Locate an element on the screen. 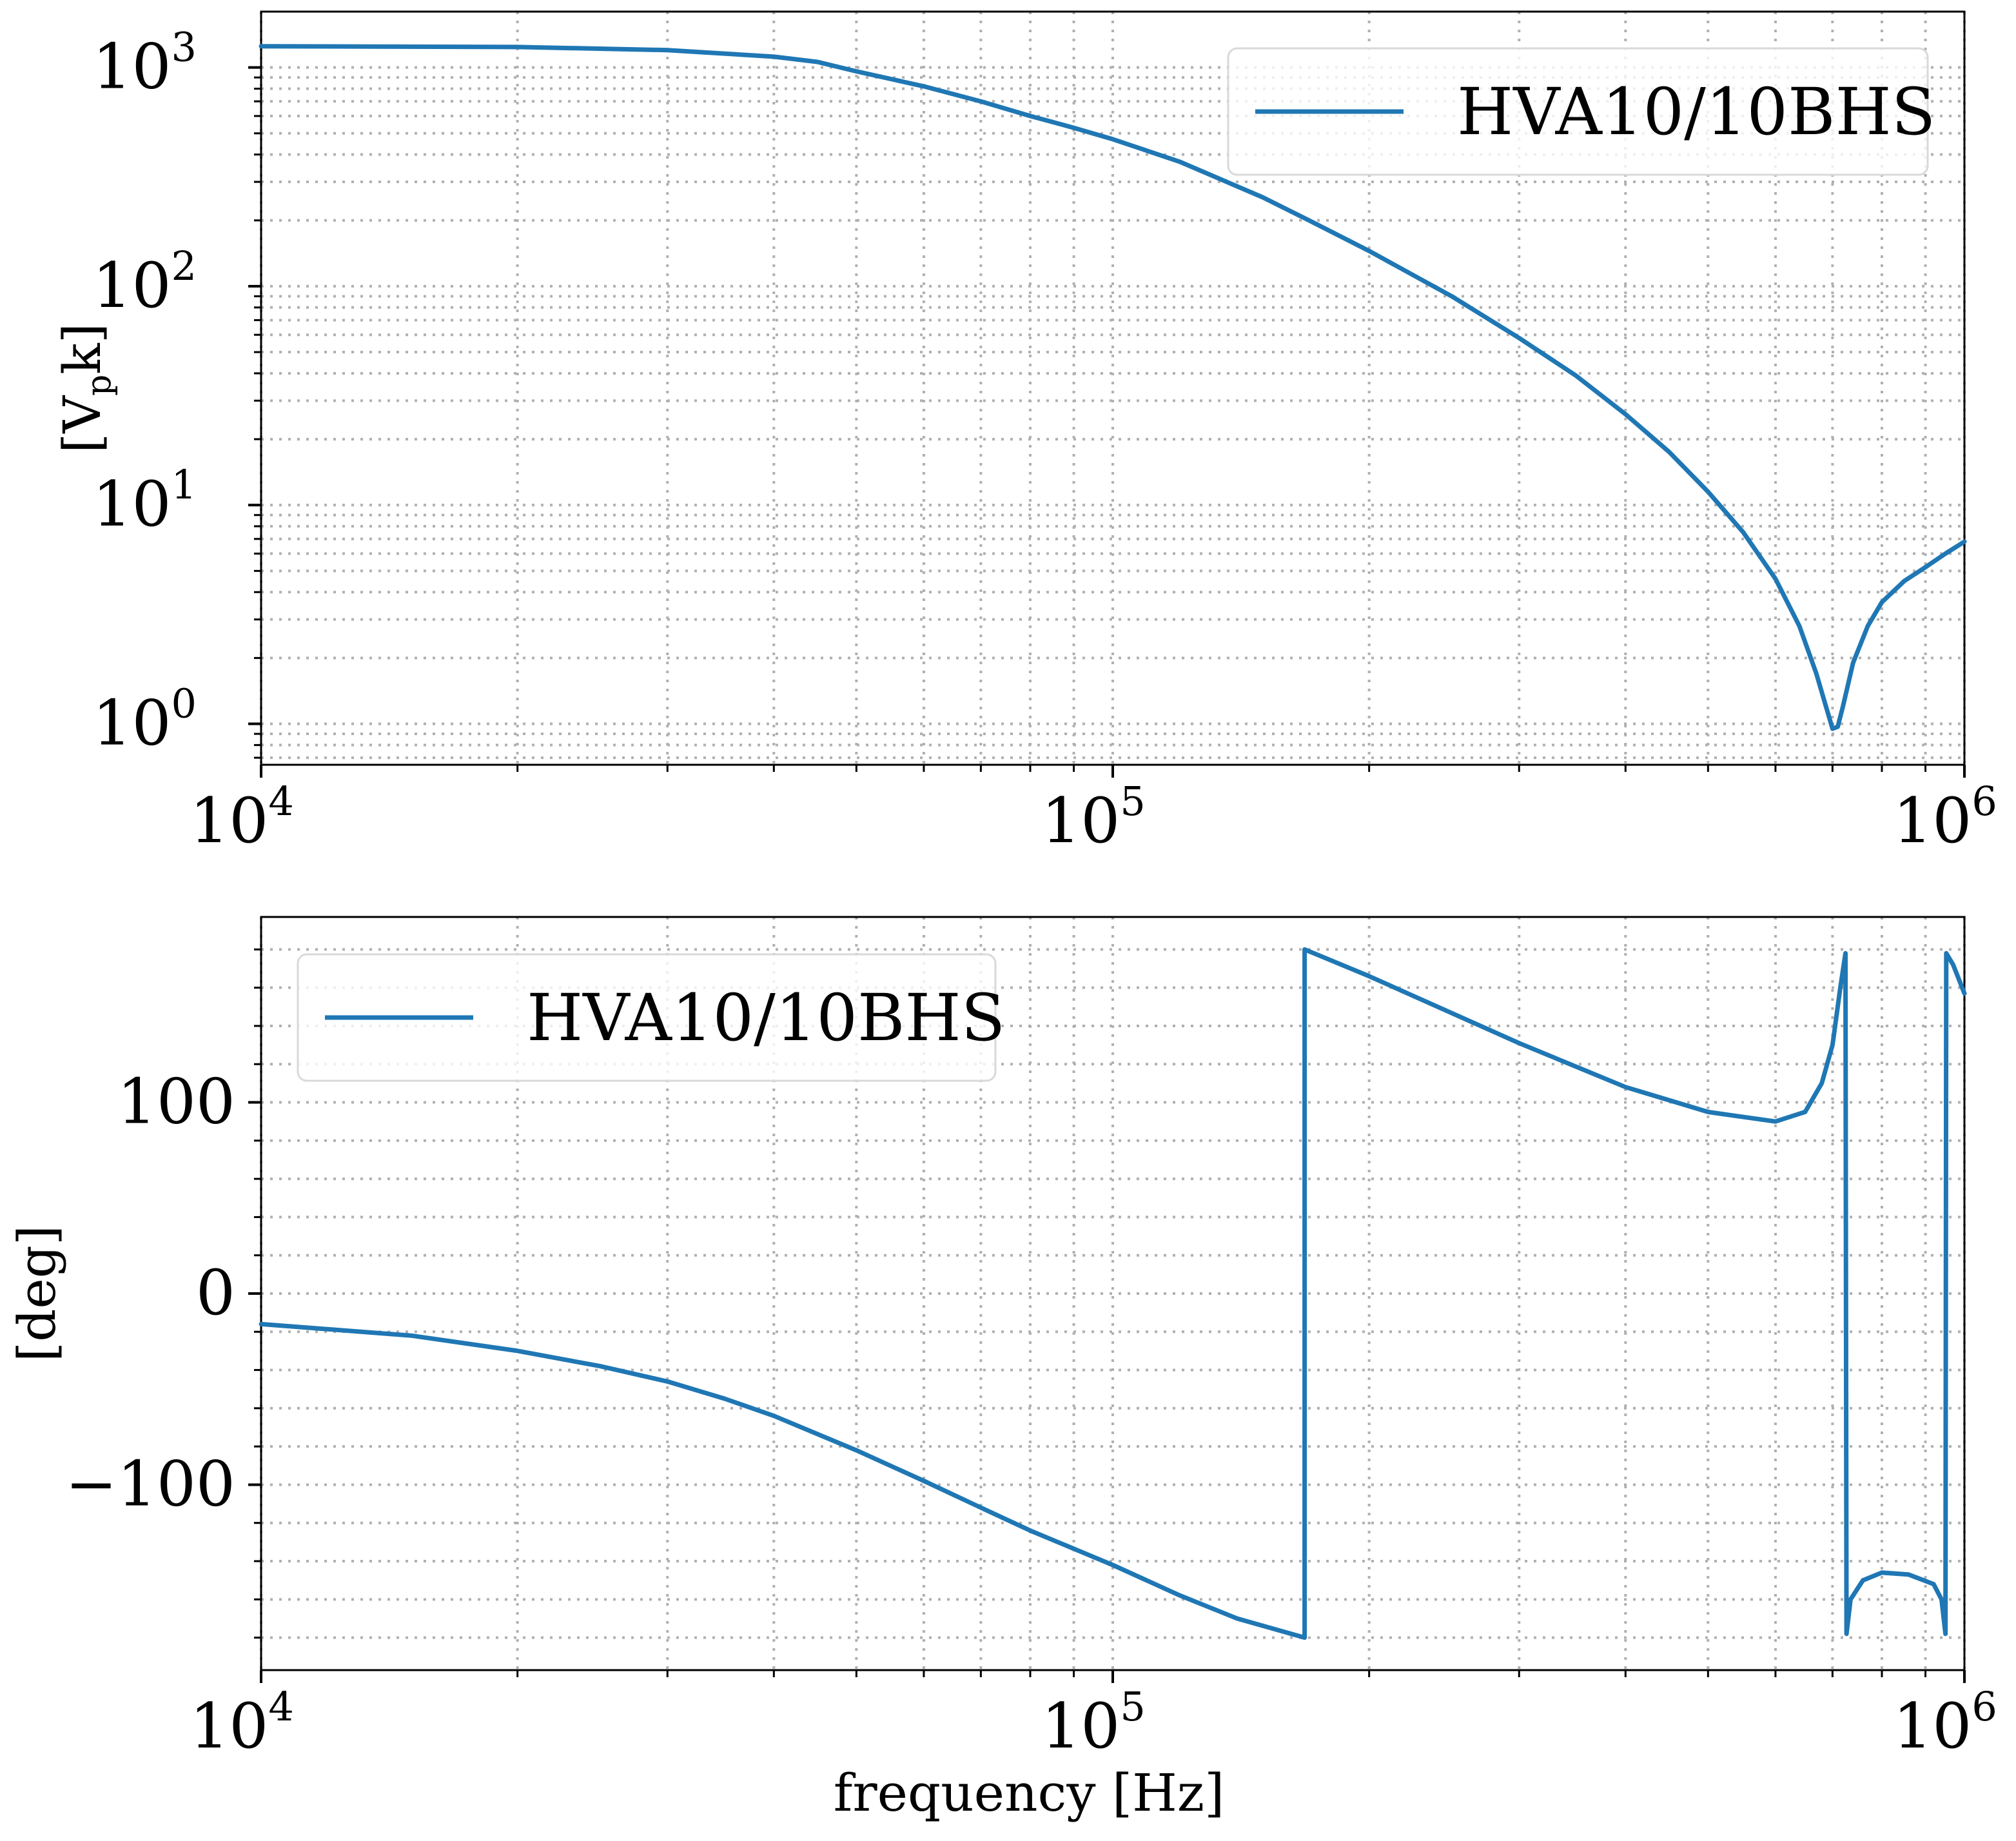  y-tick-label: 103 is located at coordinates (144, 63).